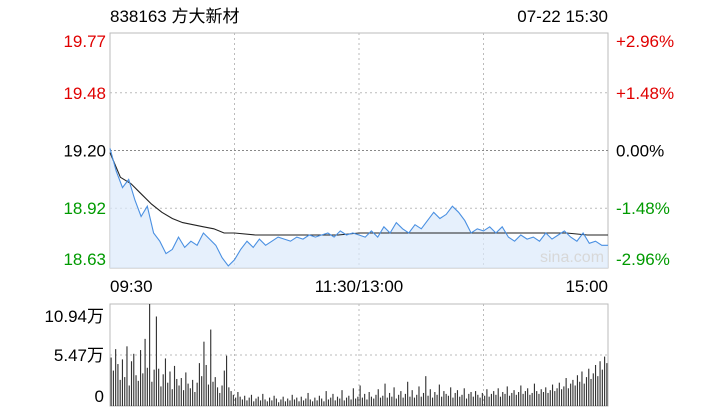 This screenshot has width=720, height=420. I want to click on volume-tick-label: 5.47万, so click(79, 355).